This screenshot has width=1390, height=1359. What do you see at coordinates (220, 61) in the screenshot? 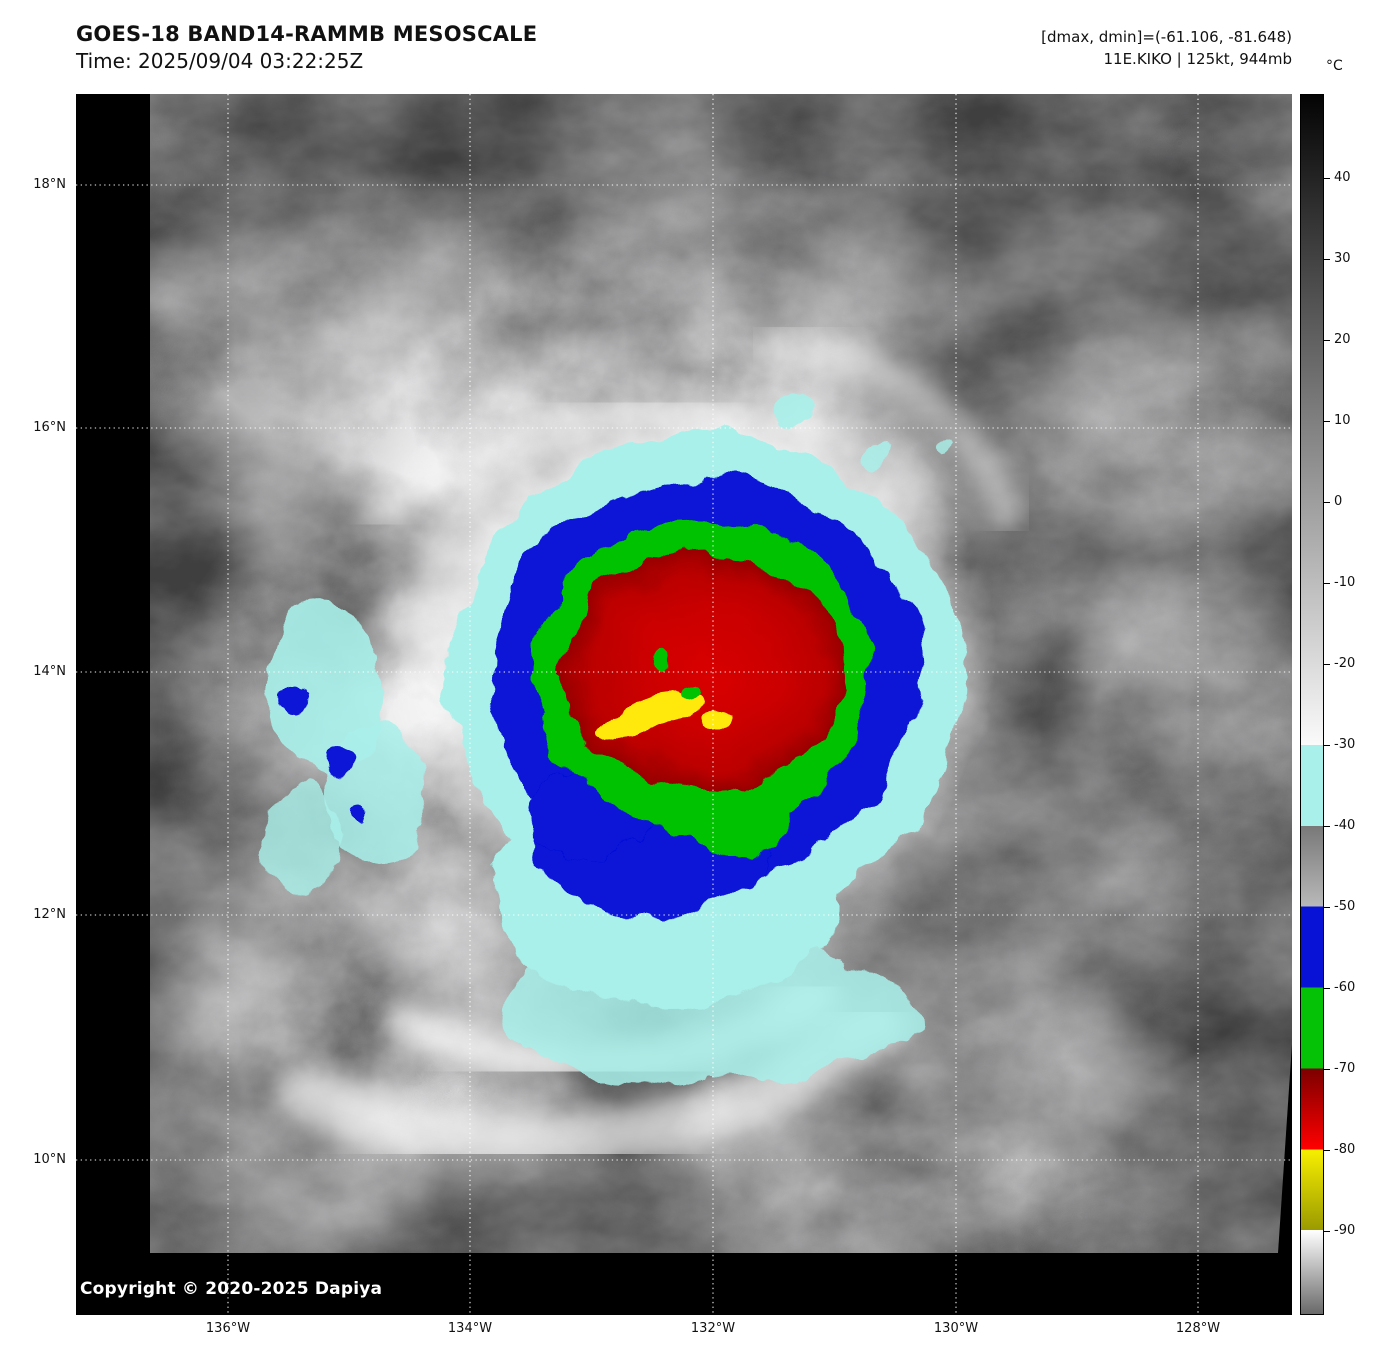
I see `timestamp-label: Time: 2025/09/04 03:22:25Z` at bounding box center [220, 61].